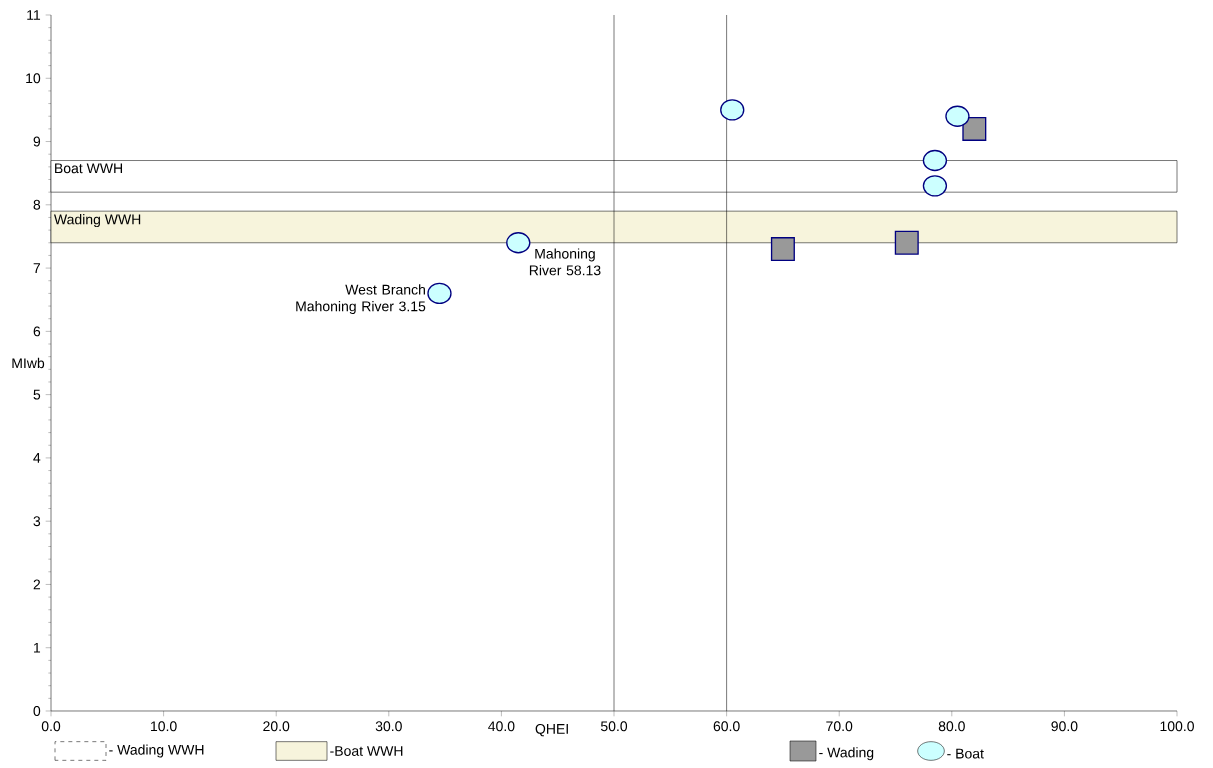 The image size is (1213, 768). I want to click on y-tick-label: 6, so click(37, 331).